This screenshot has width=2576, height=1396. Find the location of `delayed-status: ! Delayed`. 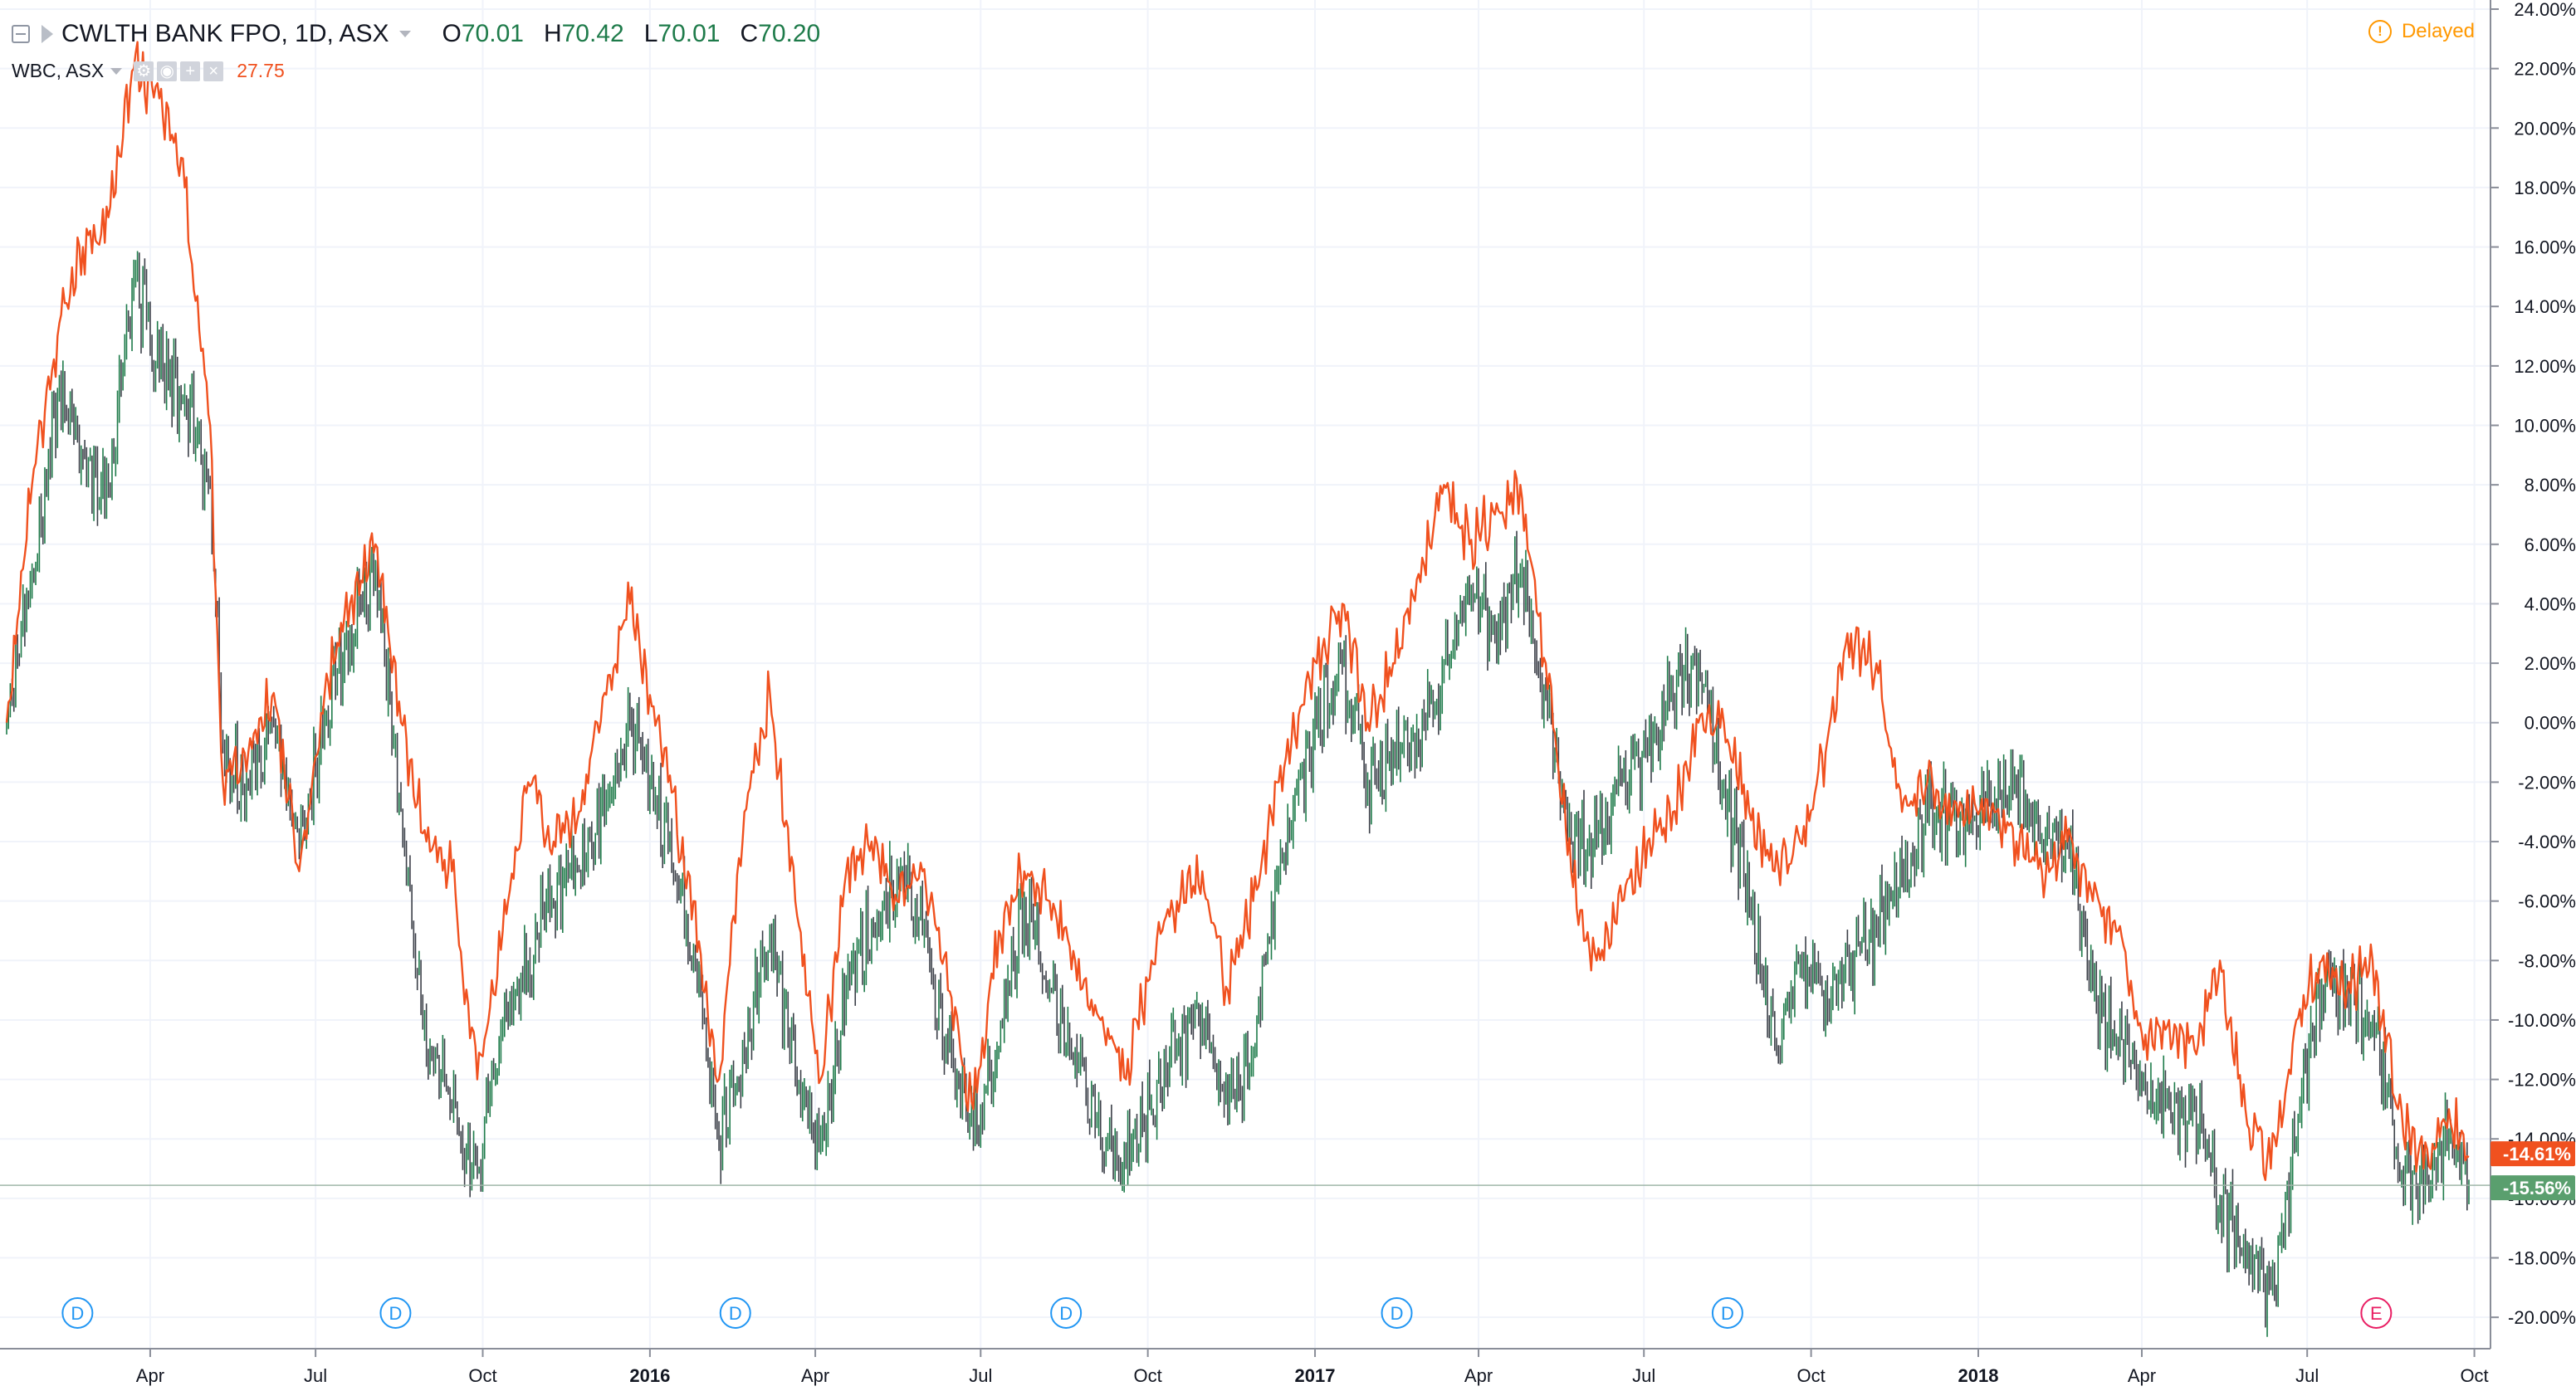

delayed-status: ! Delayed is located at coordinates (2421, 31).